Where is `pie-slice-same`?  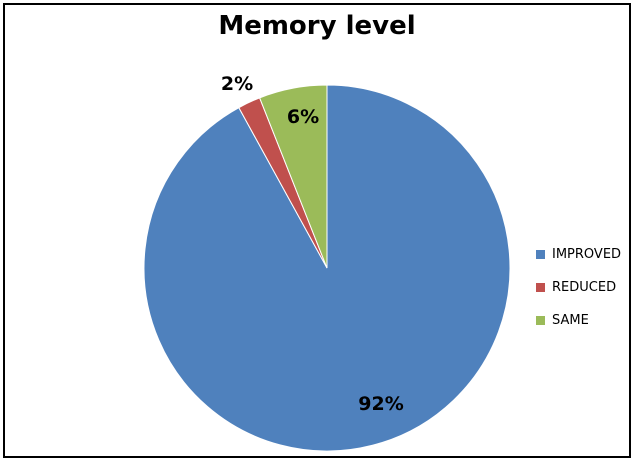 pie-slice-same is located at coordinates (293, 176).